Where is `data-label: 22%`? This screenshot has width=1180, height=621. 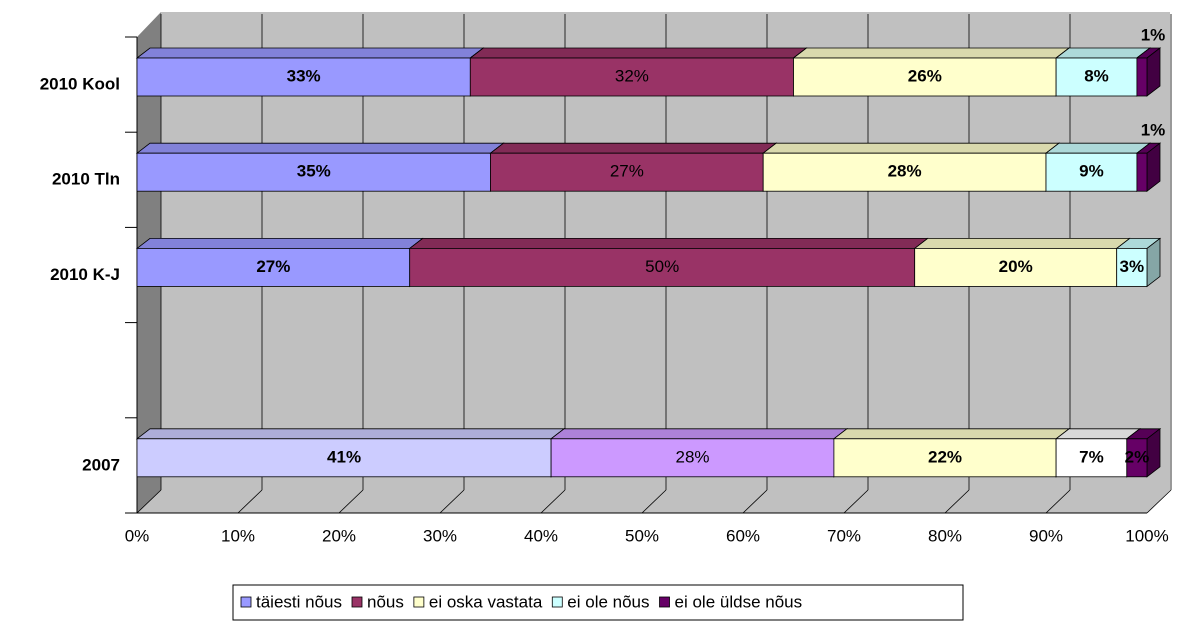
data-label: 22% is located at coordinates (945, 456).